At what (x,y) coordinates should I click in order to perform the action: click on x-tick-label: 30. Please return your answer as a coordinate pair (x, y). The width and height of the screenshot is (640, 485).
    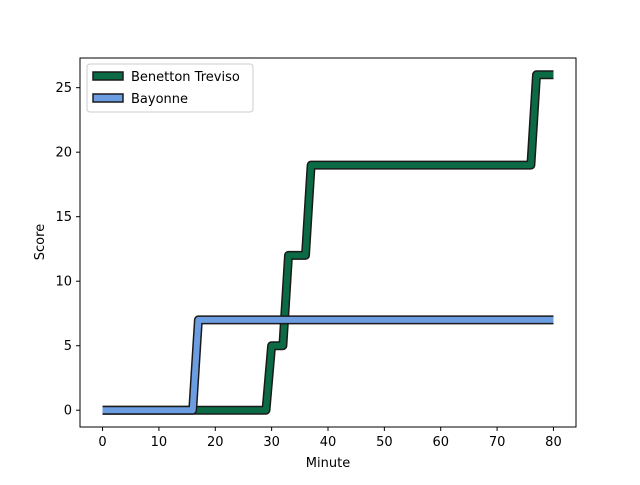
    Looking at the image, I should click on (271, 442).